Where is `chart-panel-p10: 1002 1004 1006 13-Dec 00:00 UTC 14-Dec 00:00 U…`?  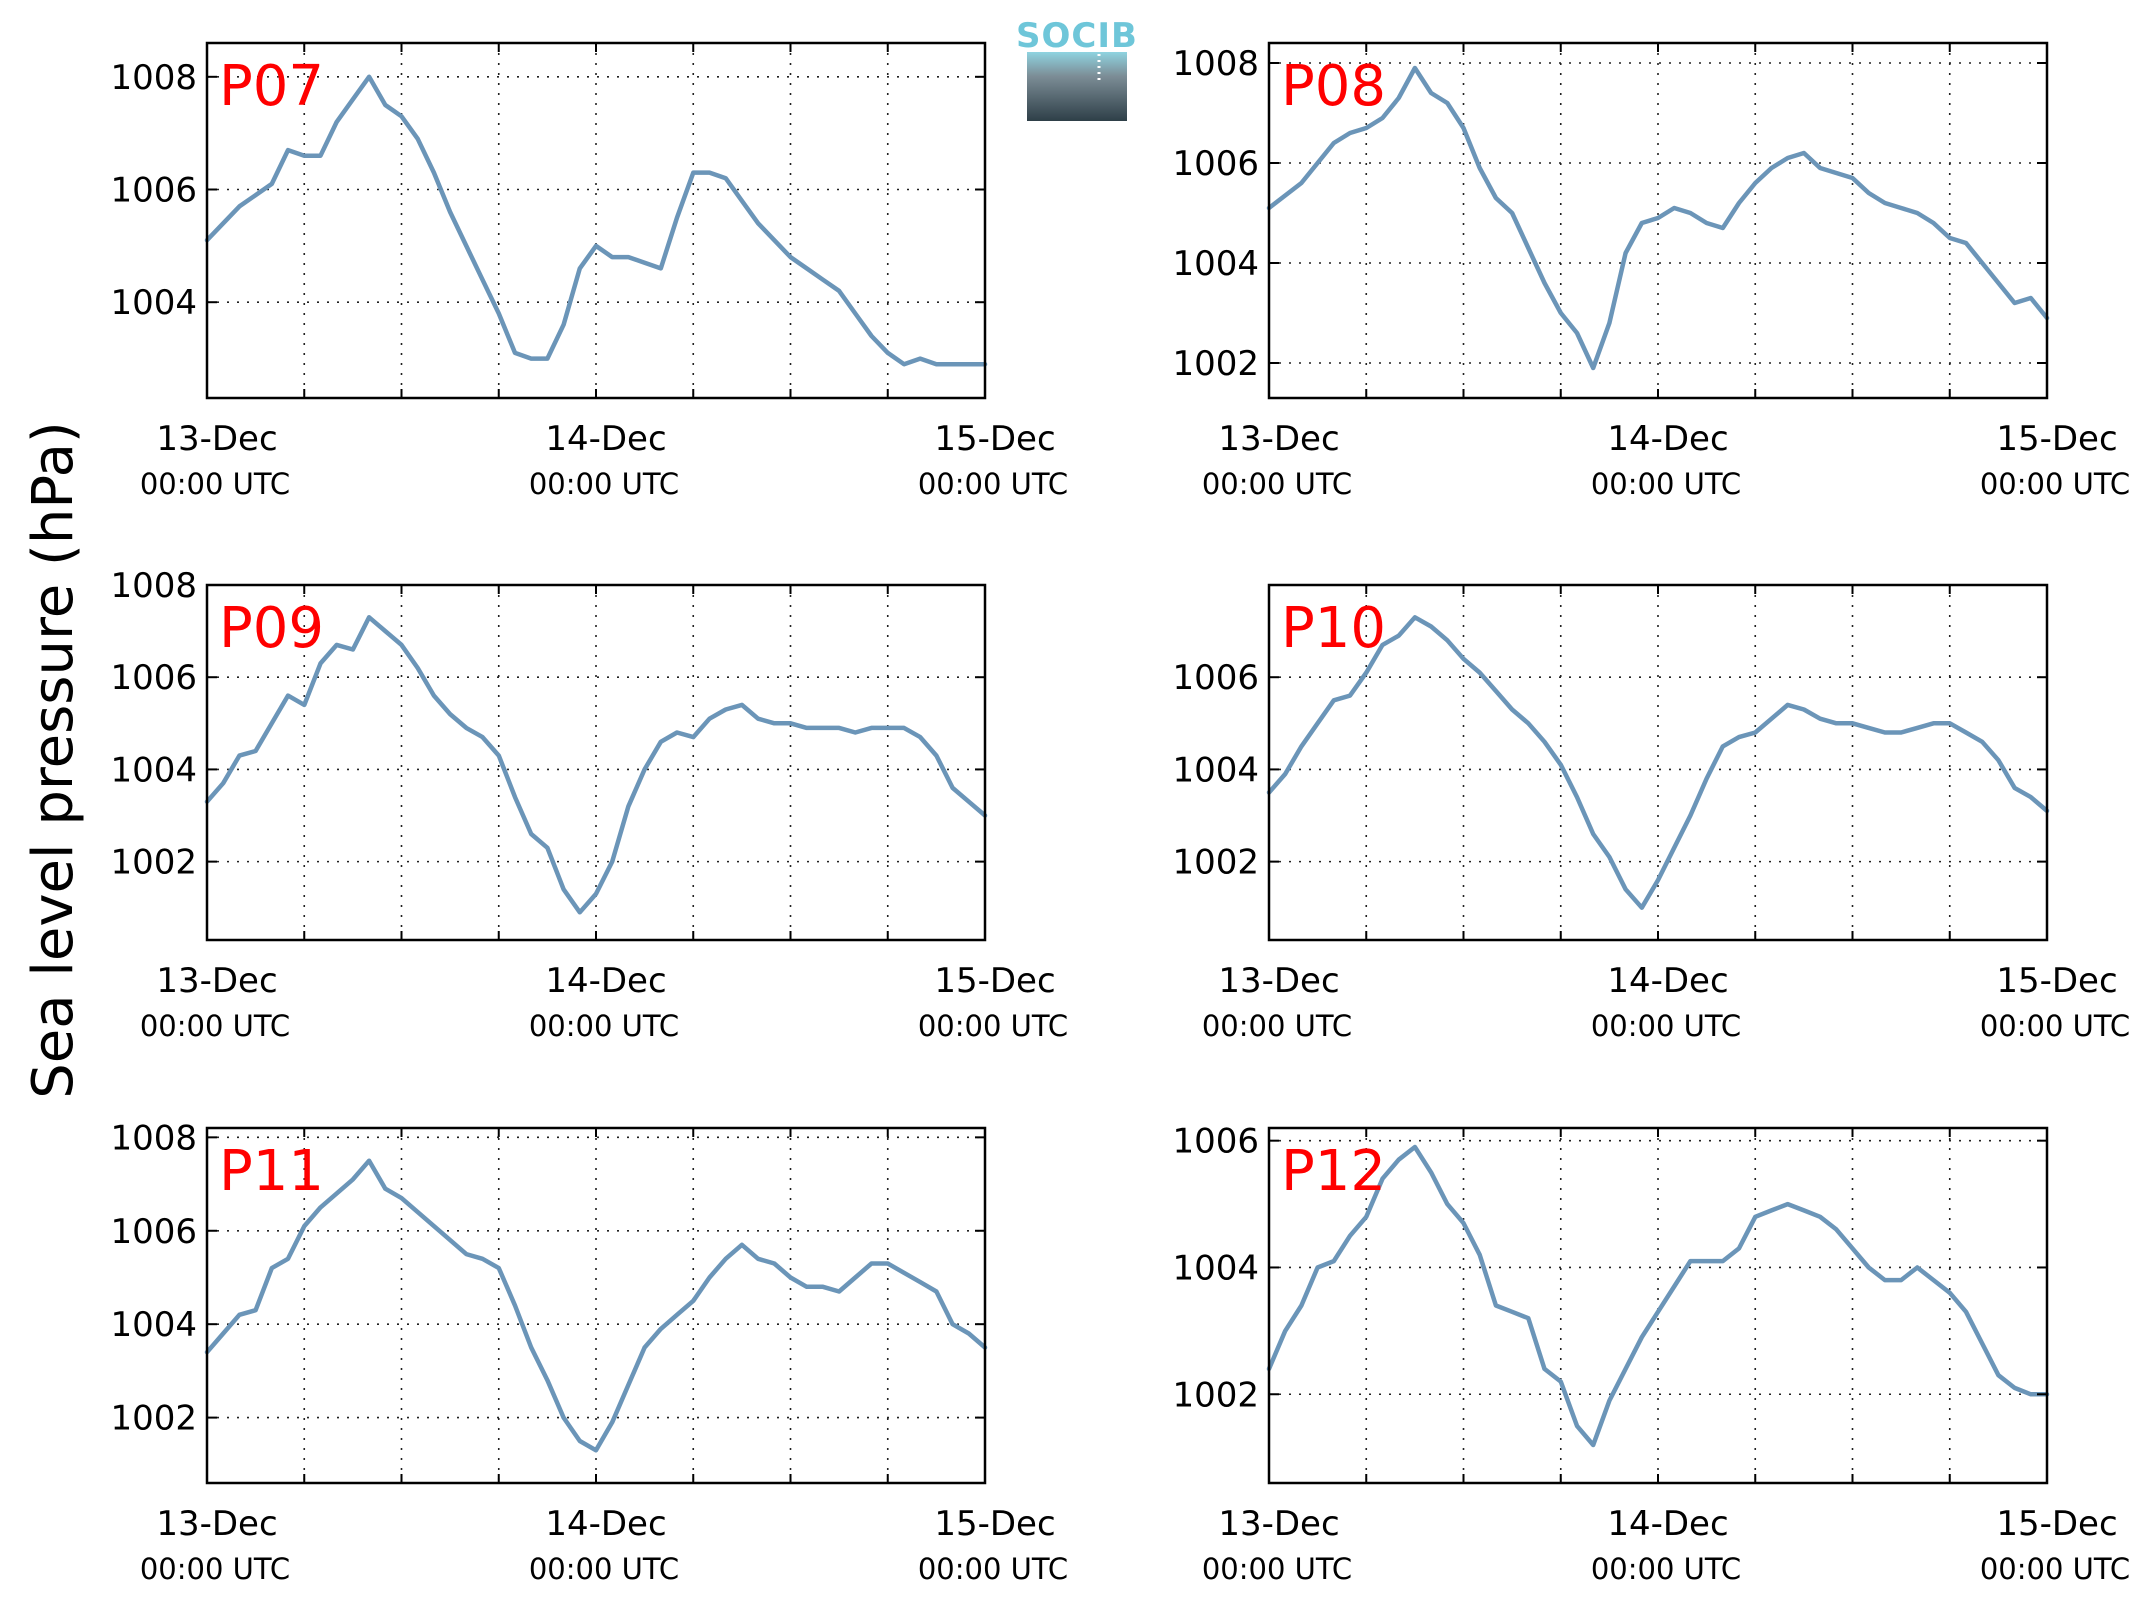 chart-panel-p10: 1002 1004 1006 13-Dec 00:00 UTC 14-Dec 00:00 U… is located at coordinates (1651, 813).